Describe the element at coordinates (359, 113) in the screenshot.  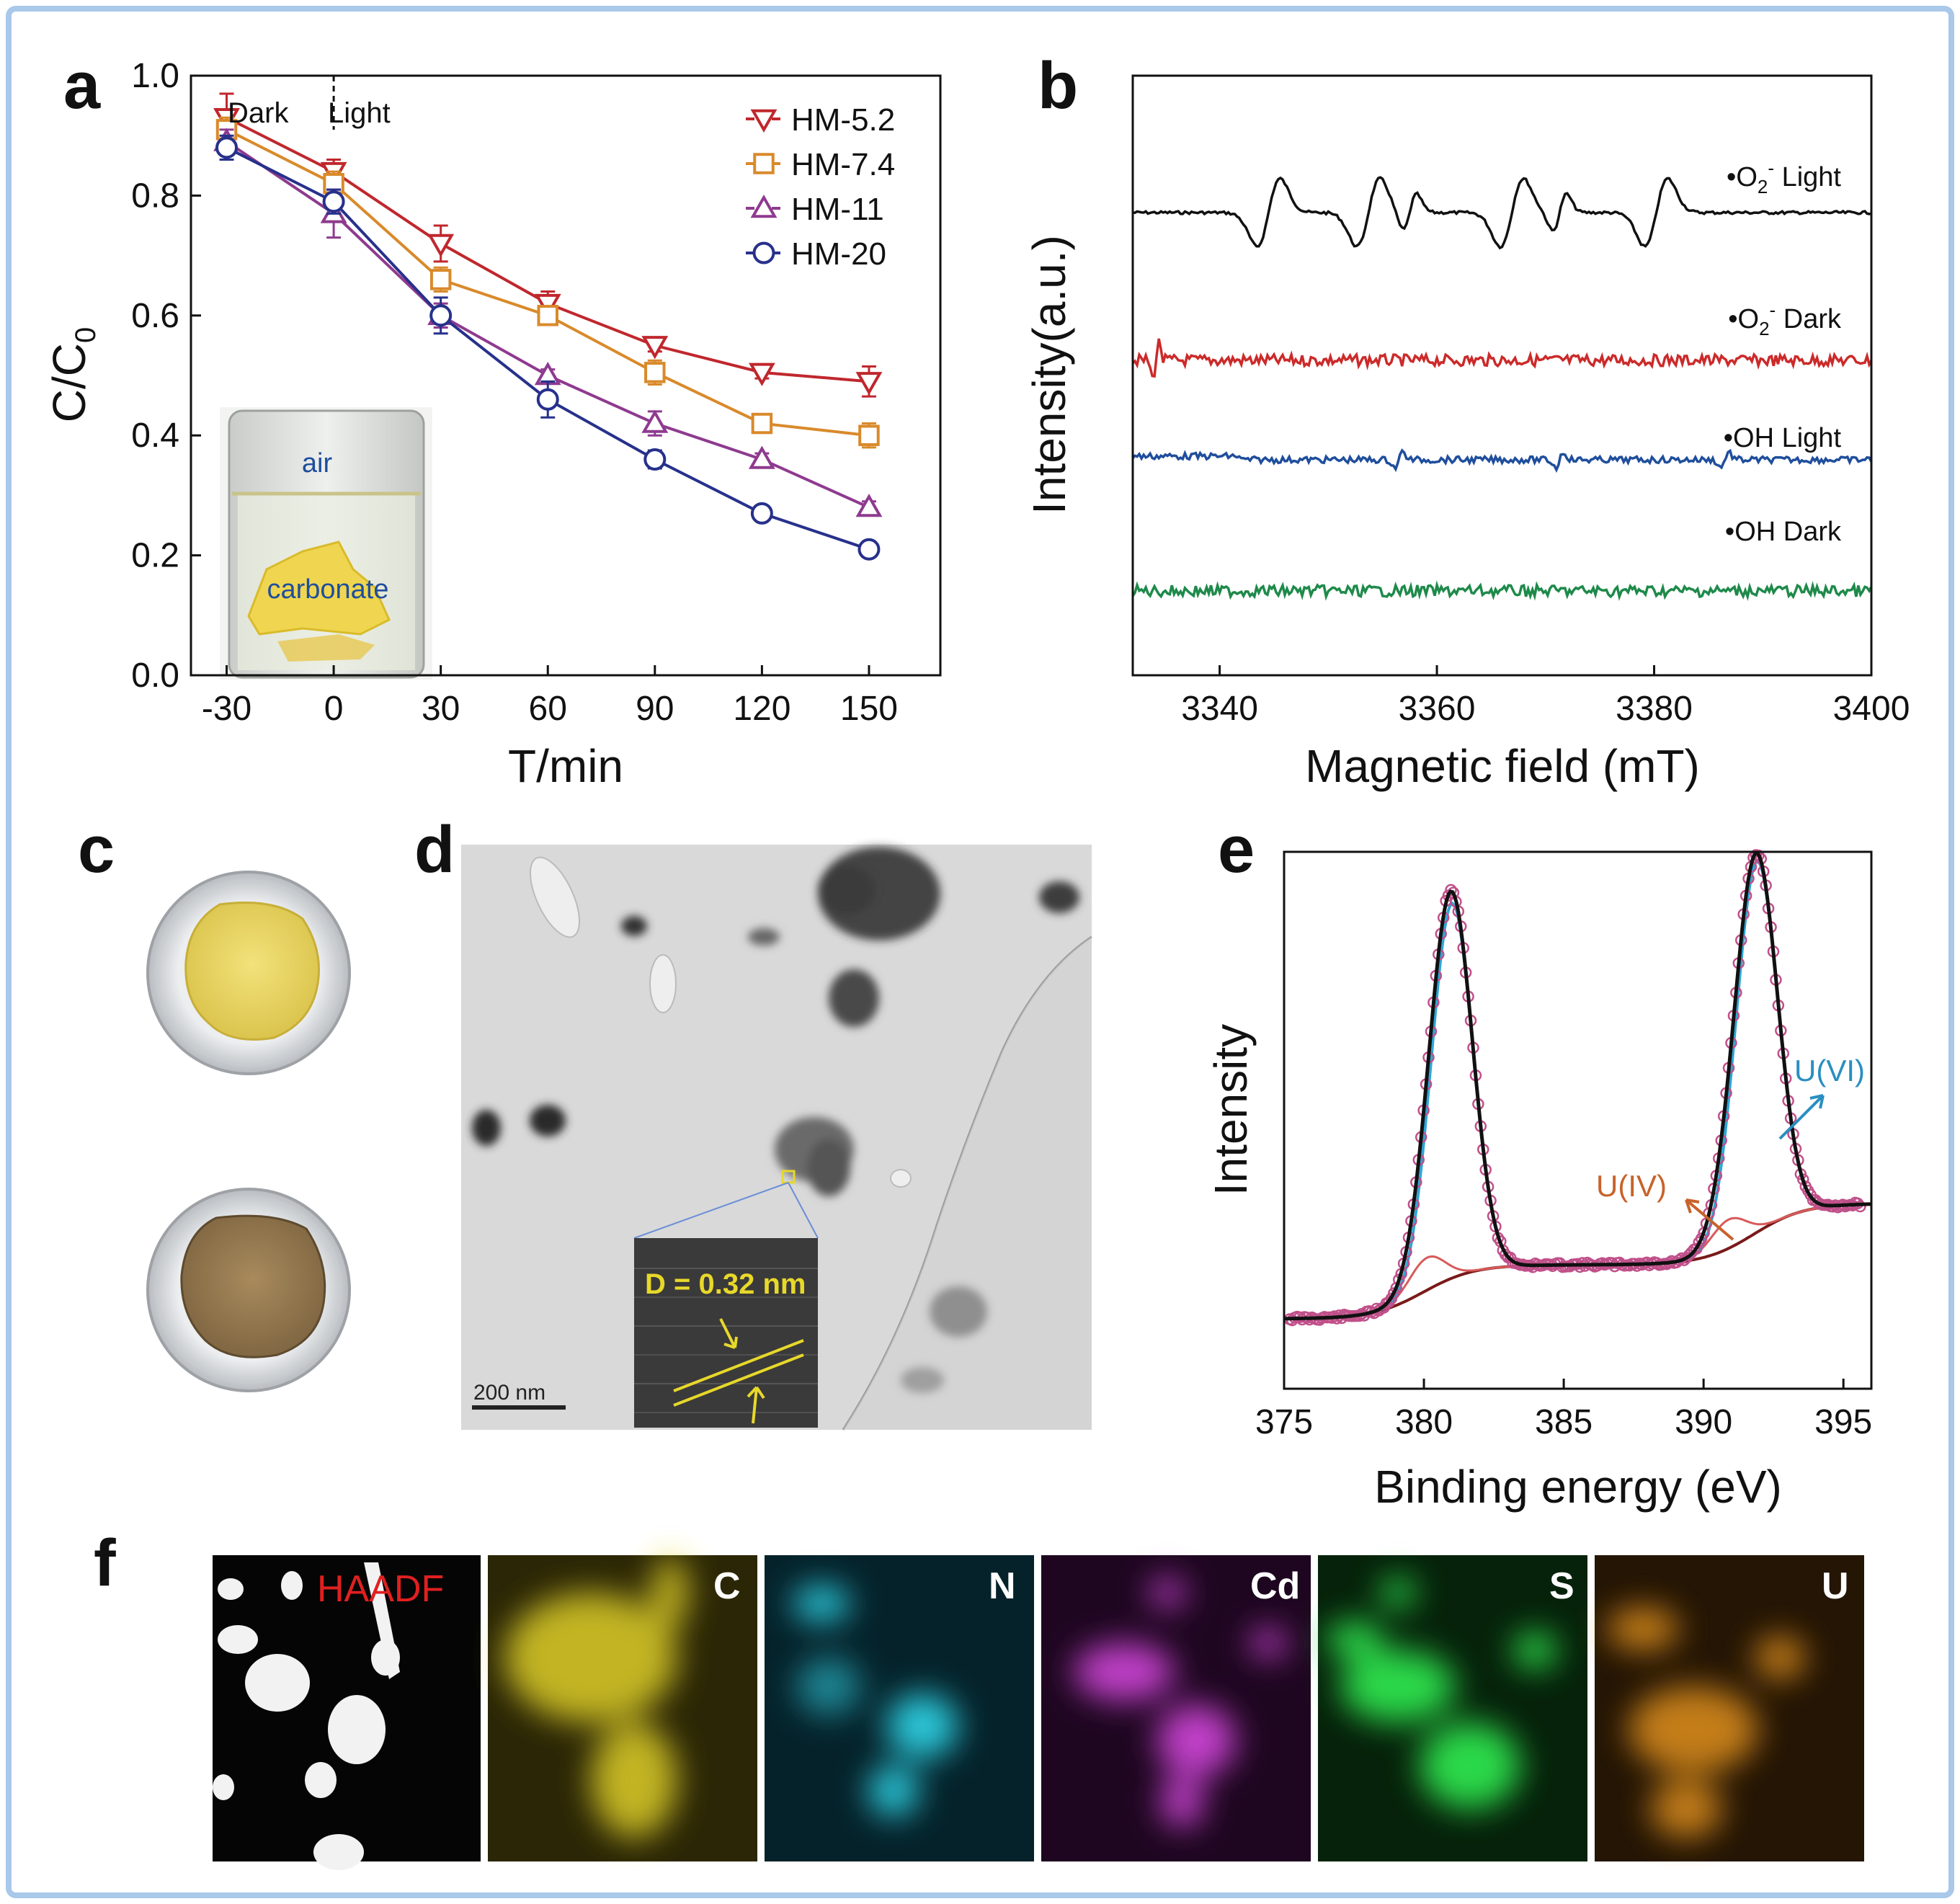
I see `panel-a-annotation-light: Light` at that location.